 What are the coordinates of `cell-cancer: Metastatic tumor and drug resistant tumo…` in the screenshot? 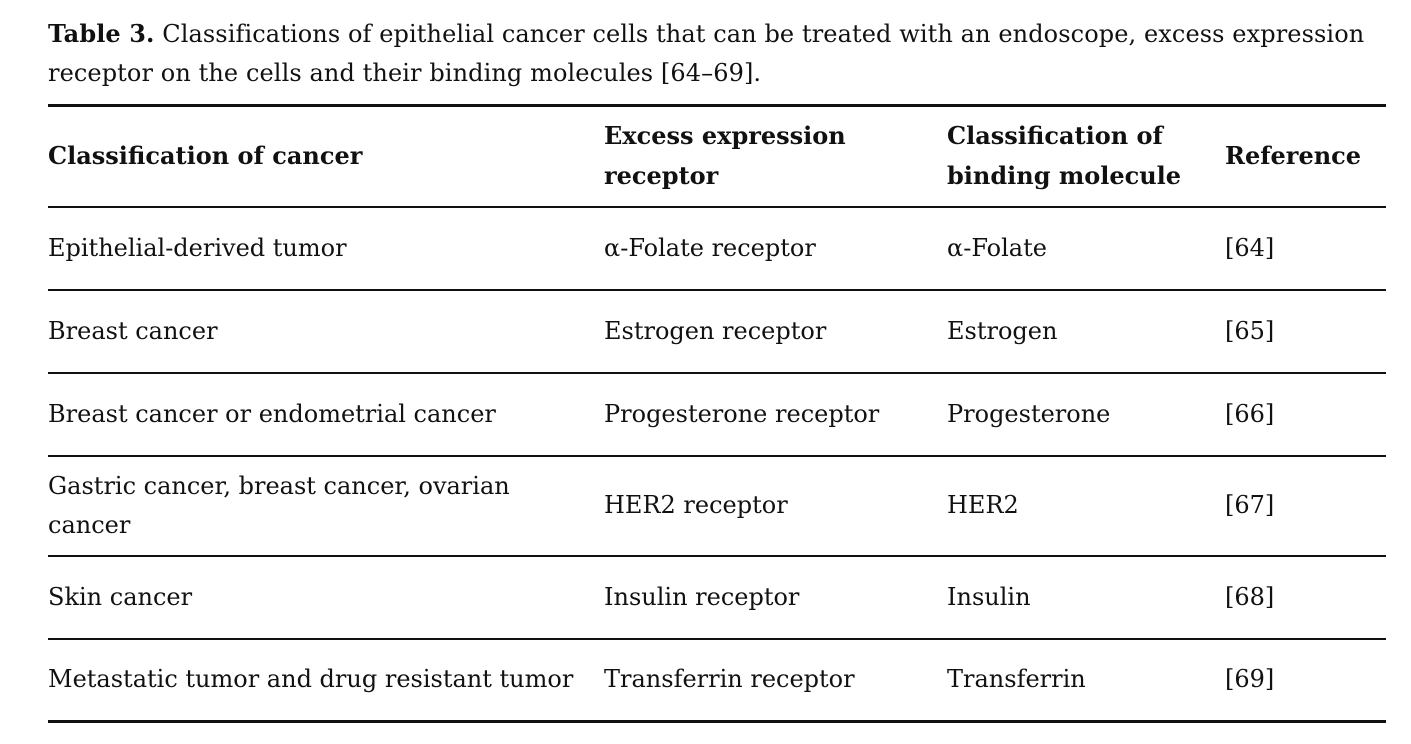 It's located at (326, 680).